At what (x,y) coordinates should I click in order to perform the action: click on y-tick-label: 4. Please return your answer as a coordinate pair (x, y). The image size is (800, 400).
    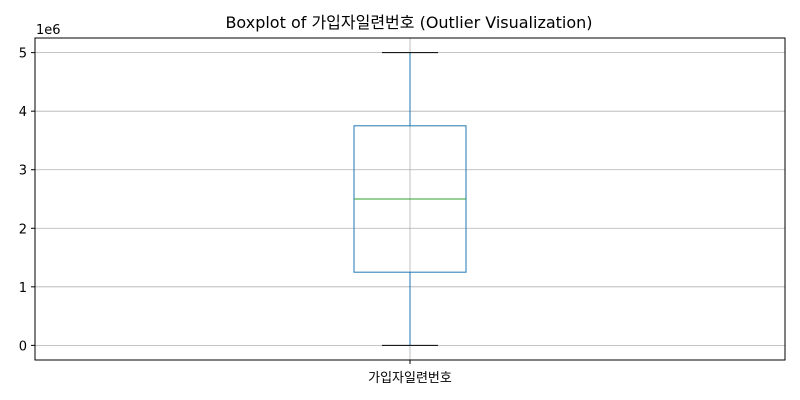
    Looking at the image, I should click on (23, 112).